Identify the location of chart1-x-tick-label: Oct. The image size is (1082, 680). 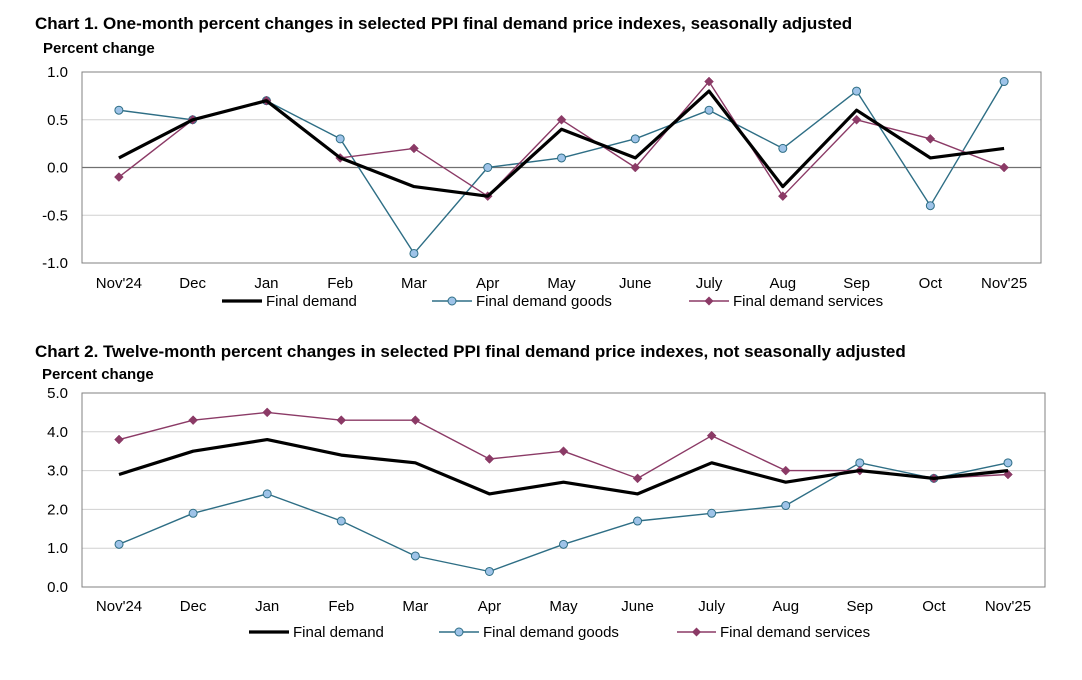
(931, 283).